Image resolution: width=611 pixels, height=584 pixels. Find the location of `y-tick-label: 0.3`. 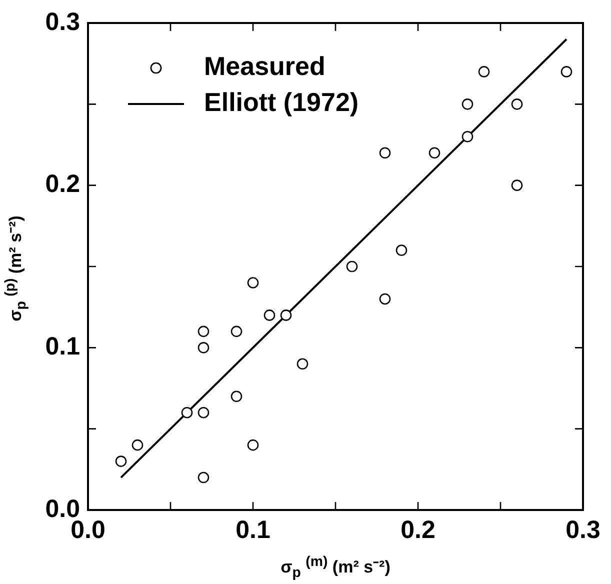

y-tick-label: 0.3 is located at coordinates (62, 22).